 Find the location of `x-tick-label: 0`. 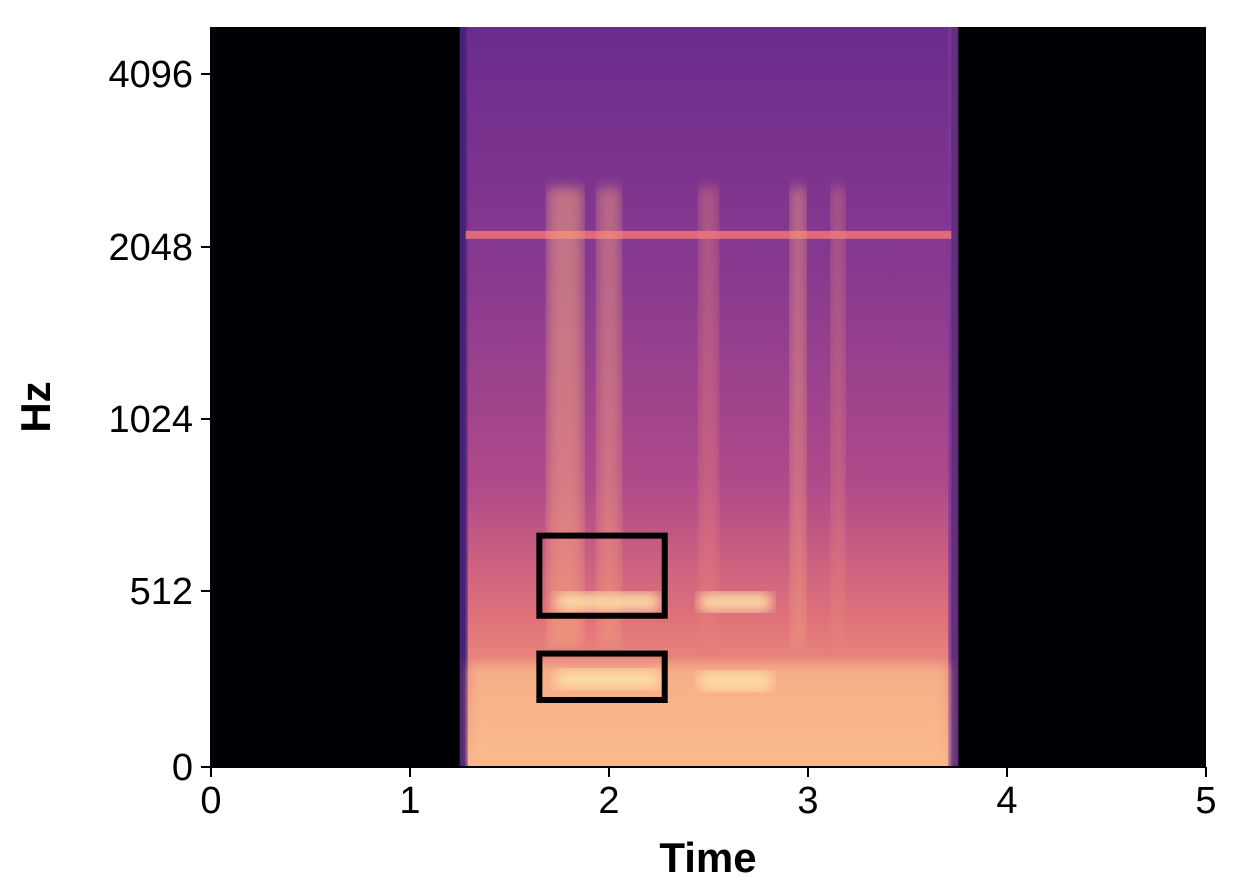

x-tick-label: 0 is located at coordinates (210, 801).